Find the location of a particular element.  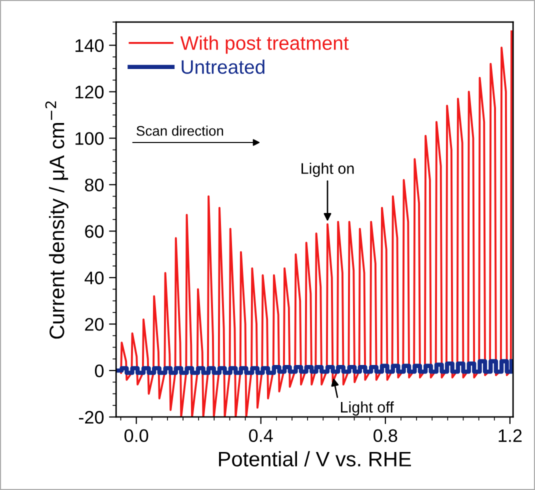

y-tick-label: -20 is located at coordinates (91, 417).